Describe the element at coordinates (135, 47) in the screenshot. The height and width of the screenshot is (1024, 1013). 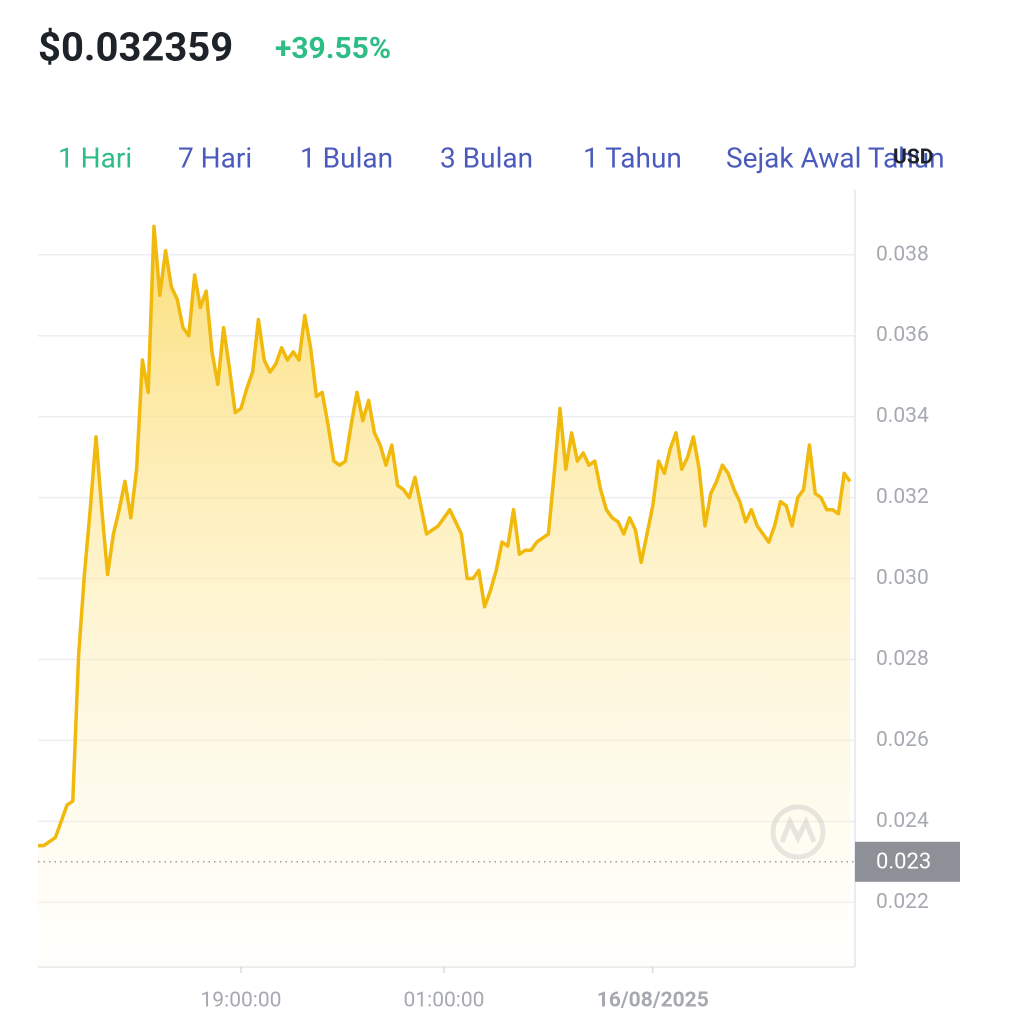
I see `price: $0.032359` at that location.